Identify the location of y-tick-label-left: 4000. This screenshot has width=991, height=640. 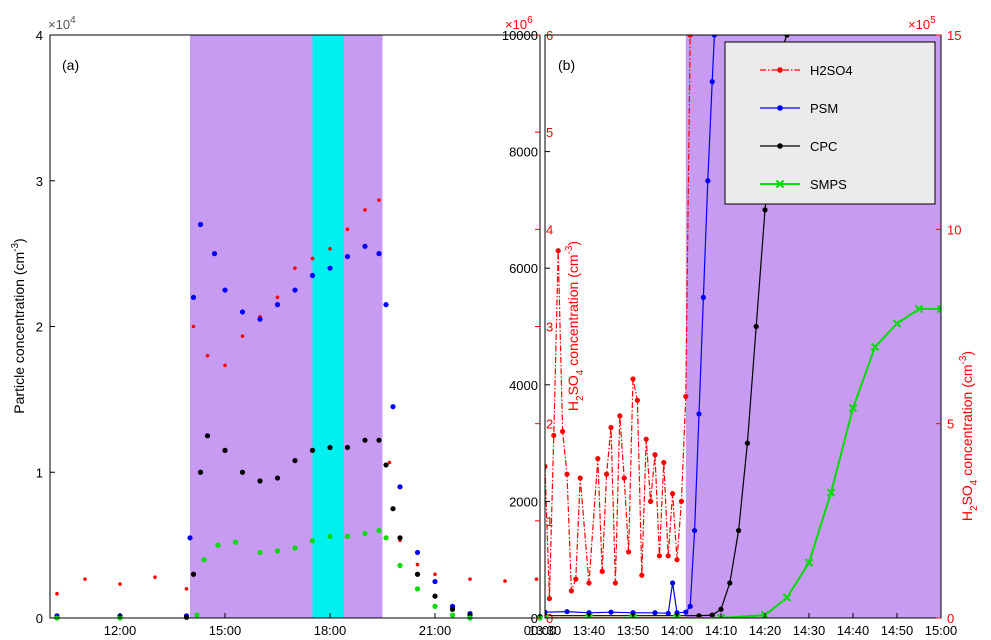
(523, 385).